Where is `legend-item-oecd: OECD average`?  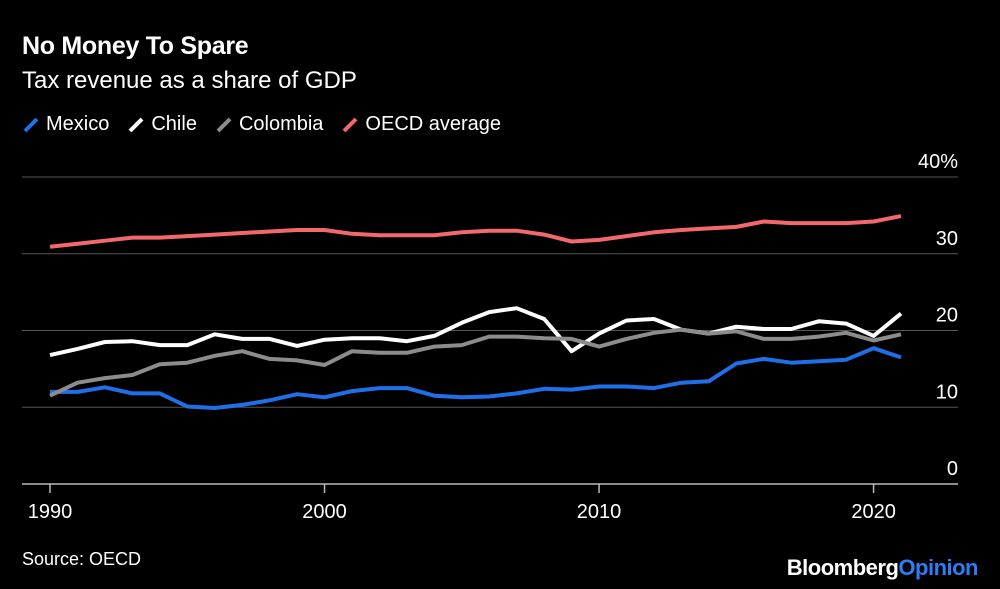
legend-item-oecd: OECD average is located at coordinates (421, 124).